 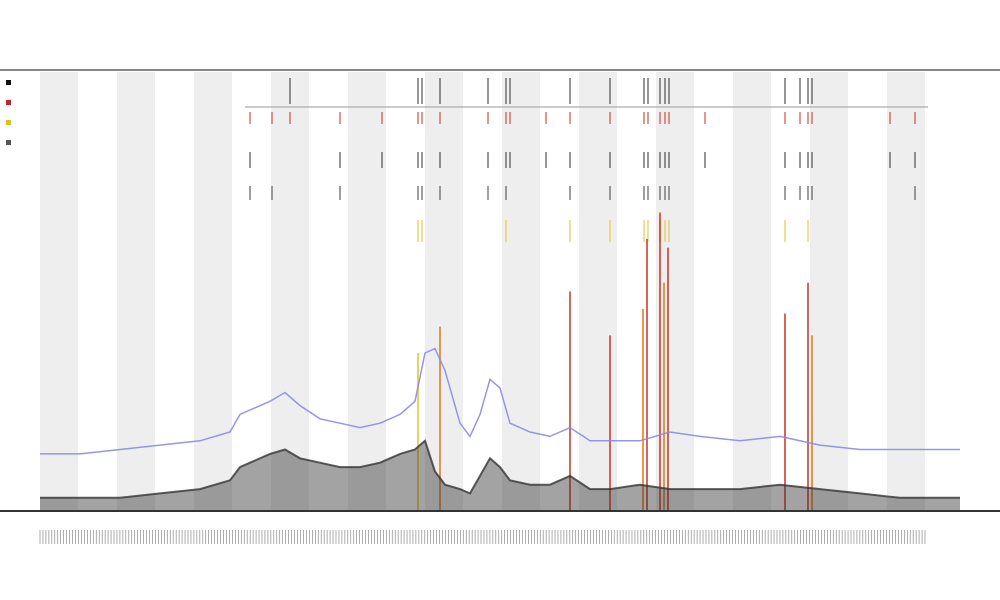 I want to click on x-tick-labels, so click(x=482, y=537).